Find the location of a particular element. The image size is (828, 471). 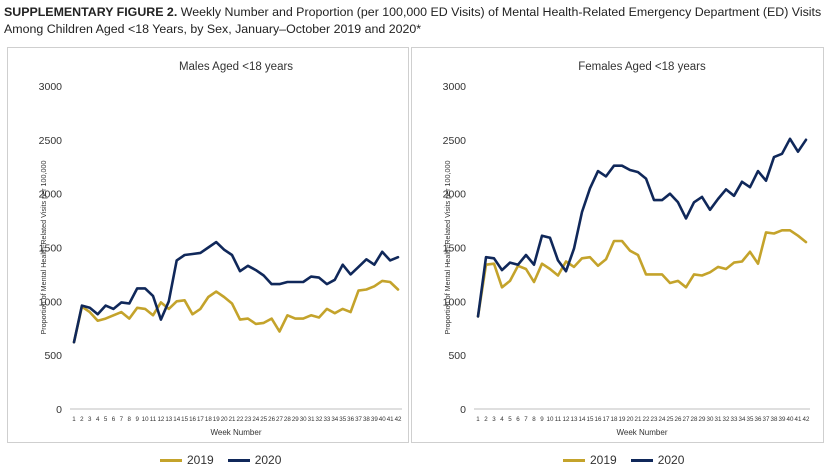

x-tick-label: 32 is located at coordinates (319, 419).